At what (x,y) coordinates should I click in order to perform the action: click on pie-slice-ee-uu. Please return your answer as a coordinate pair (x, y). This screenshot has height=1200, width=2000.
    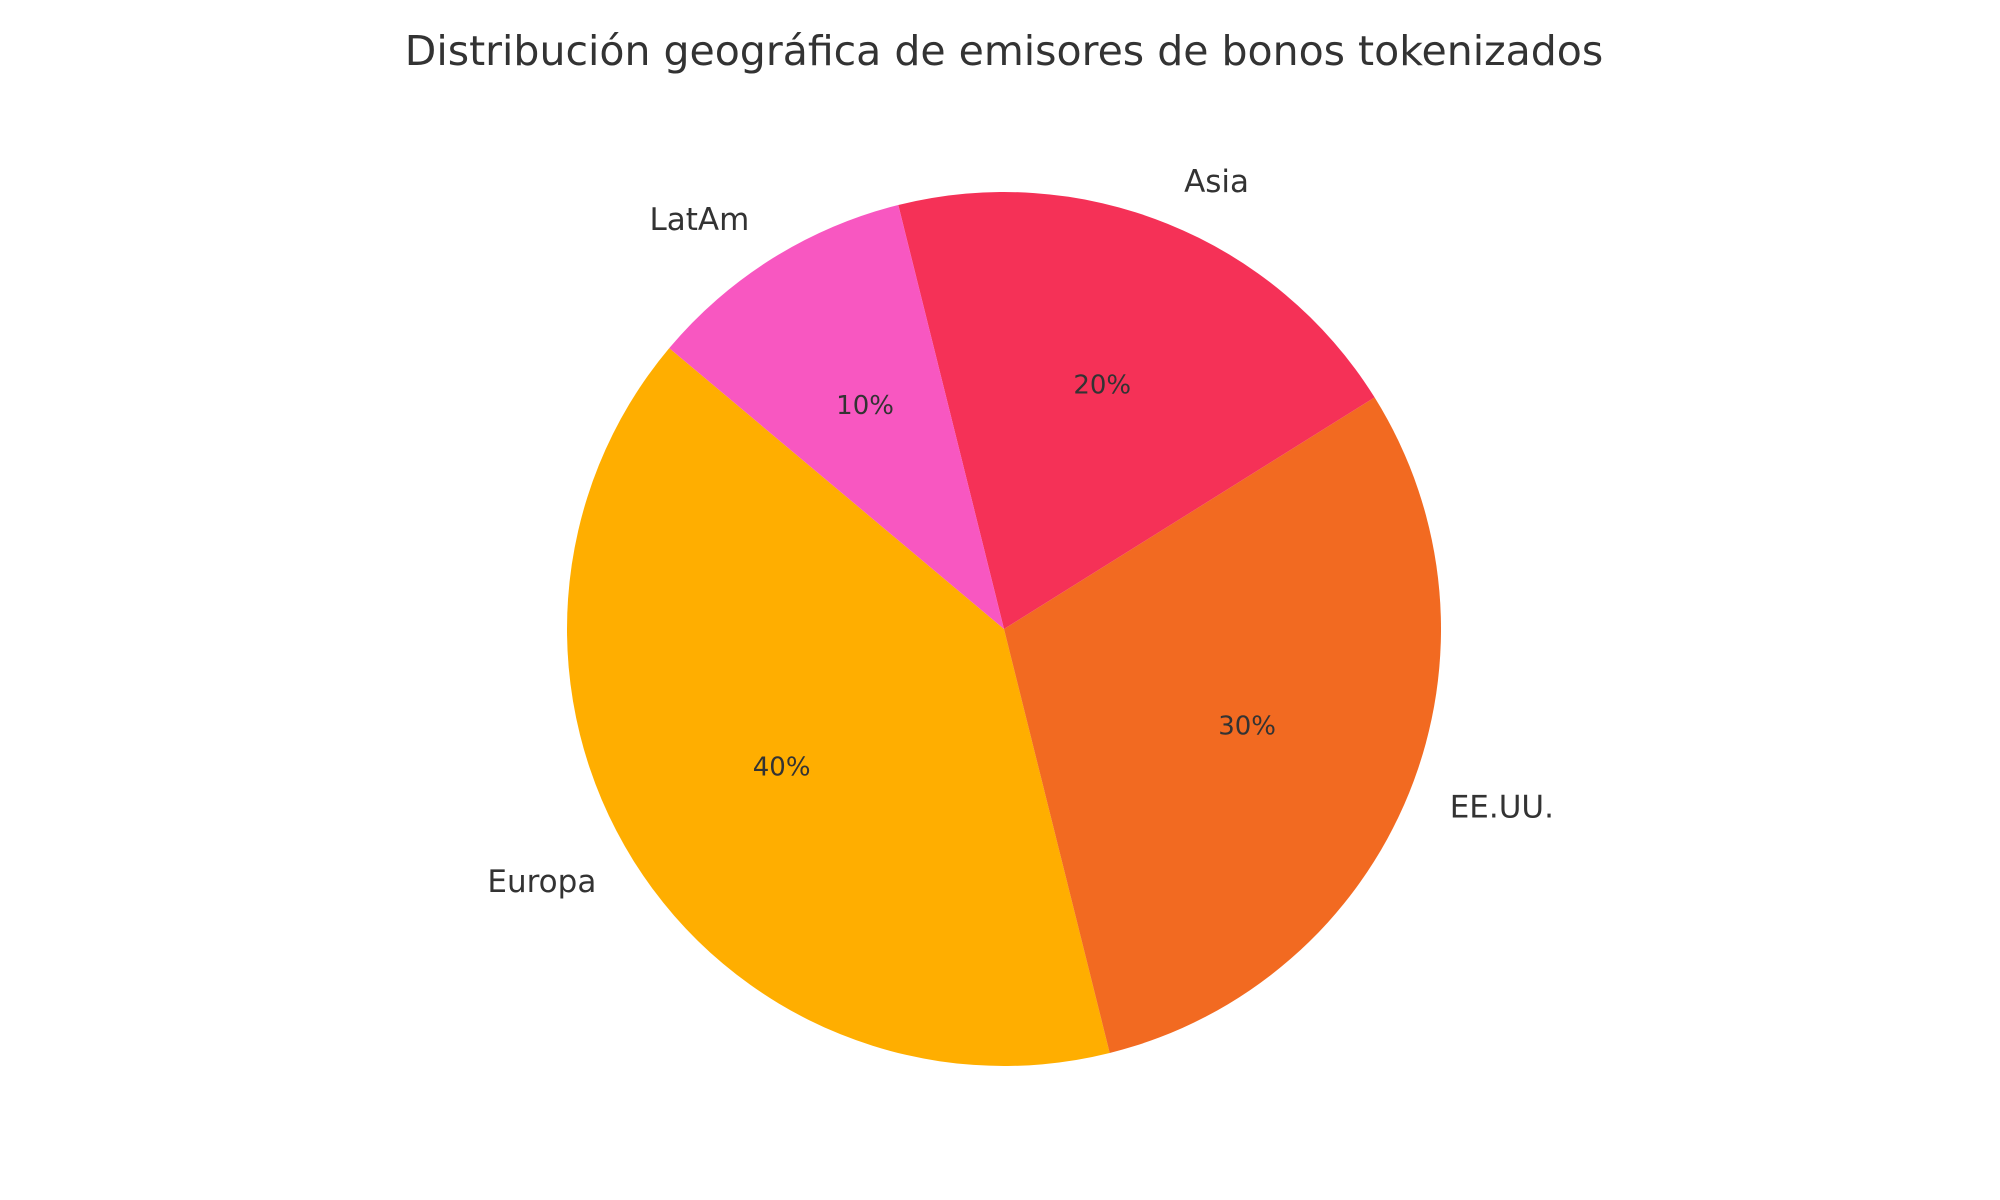
    Looking at the image, I should click on (1222, 725).